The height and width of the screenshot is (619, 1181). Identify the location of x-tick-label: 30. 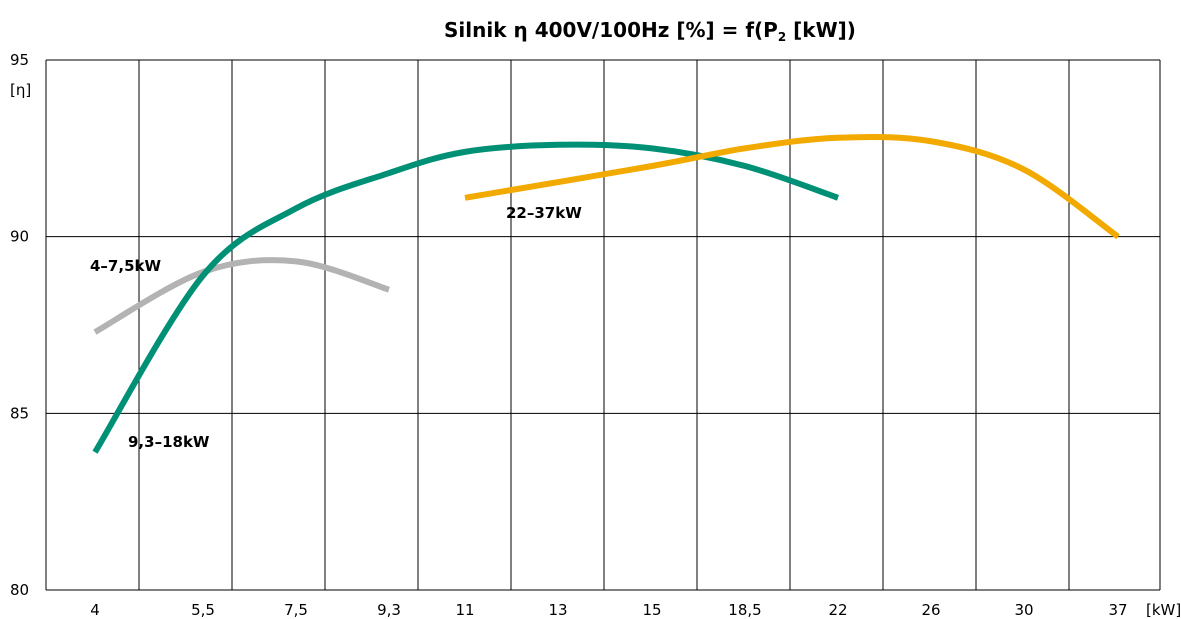
(1023, 610).